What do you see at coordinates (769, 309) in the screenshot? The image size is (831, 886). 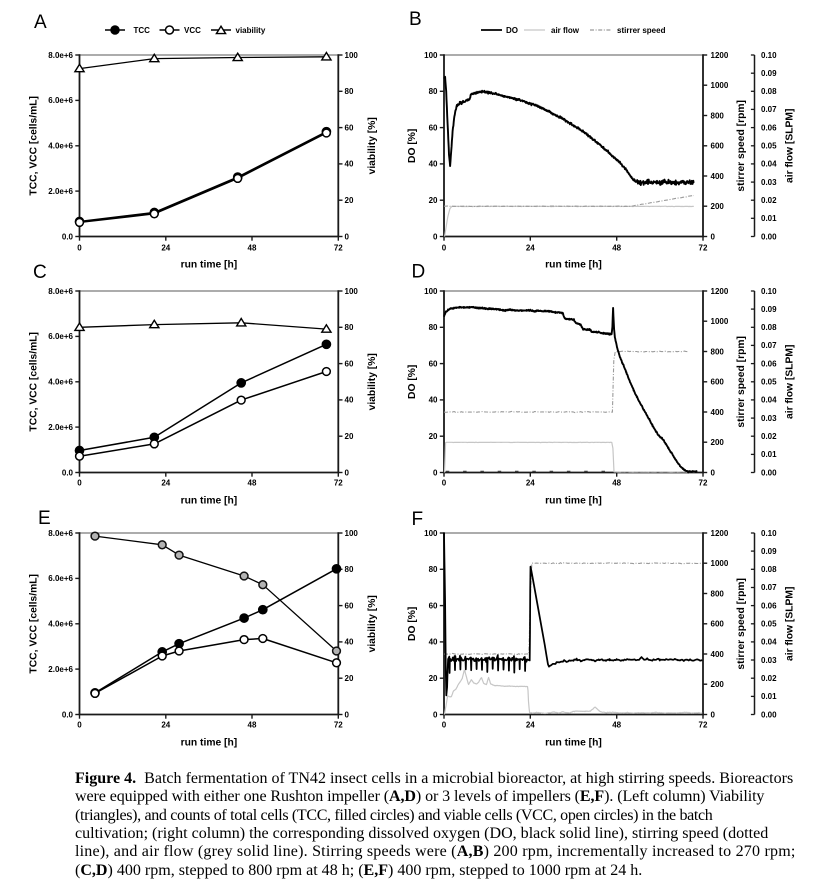 I see `svg-text: 0.09` at bounding box center [769, 309].